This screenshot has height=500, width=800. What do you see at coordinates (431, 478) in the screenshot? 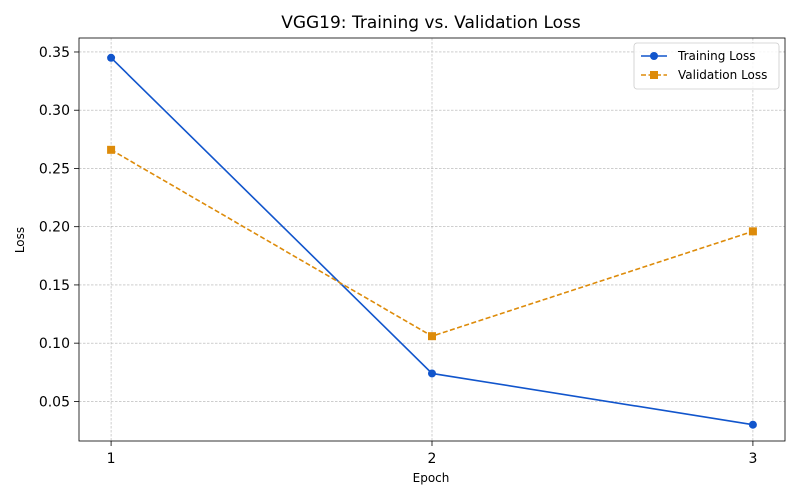
I see `x-axis-label: Epoch` at bounding box center [431, 478].